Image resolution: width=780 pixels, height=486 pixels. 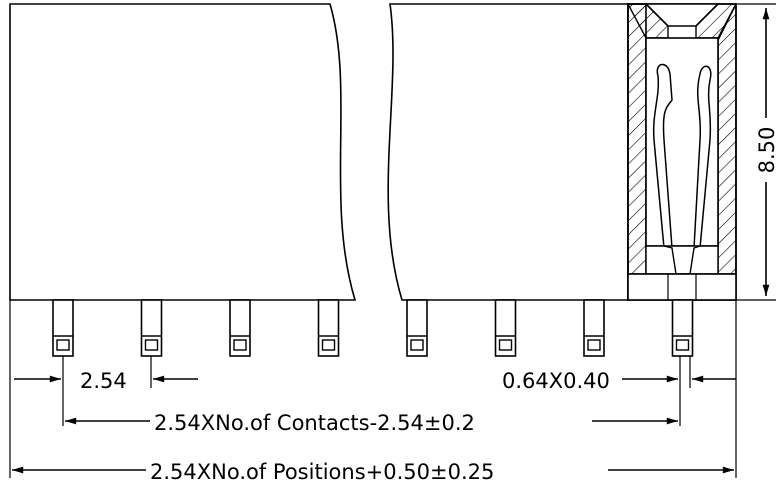 I want to click on pitch-dimension: 2.54, so click(x=106, y=391).